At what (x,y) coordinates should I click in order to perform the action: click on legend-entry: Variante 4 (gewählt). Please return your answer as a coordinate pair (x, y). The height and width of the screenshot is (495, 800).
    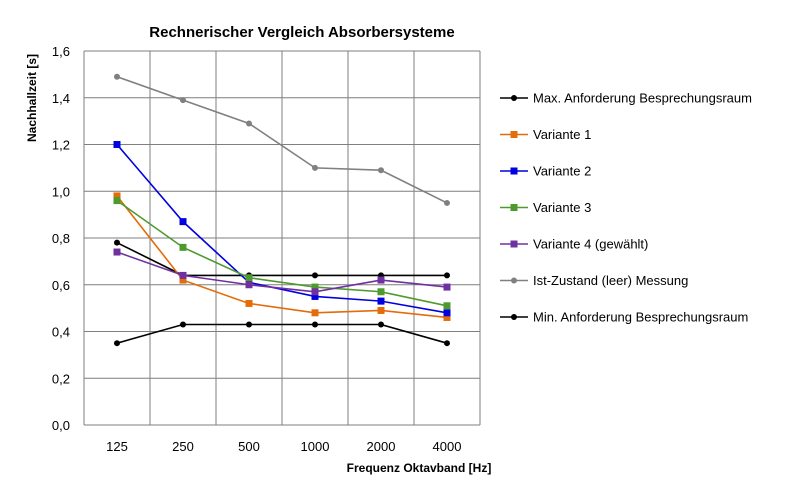
    Looking at the image, I should click on (574, 244).